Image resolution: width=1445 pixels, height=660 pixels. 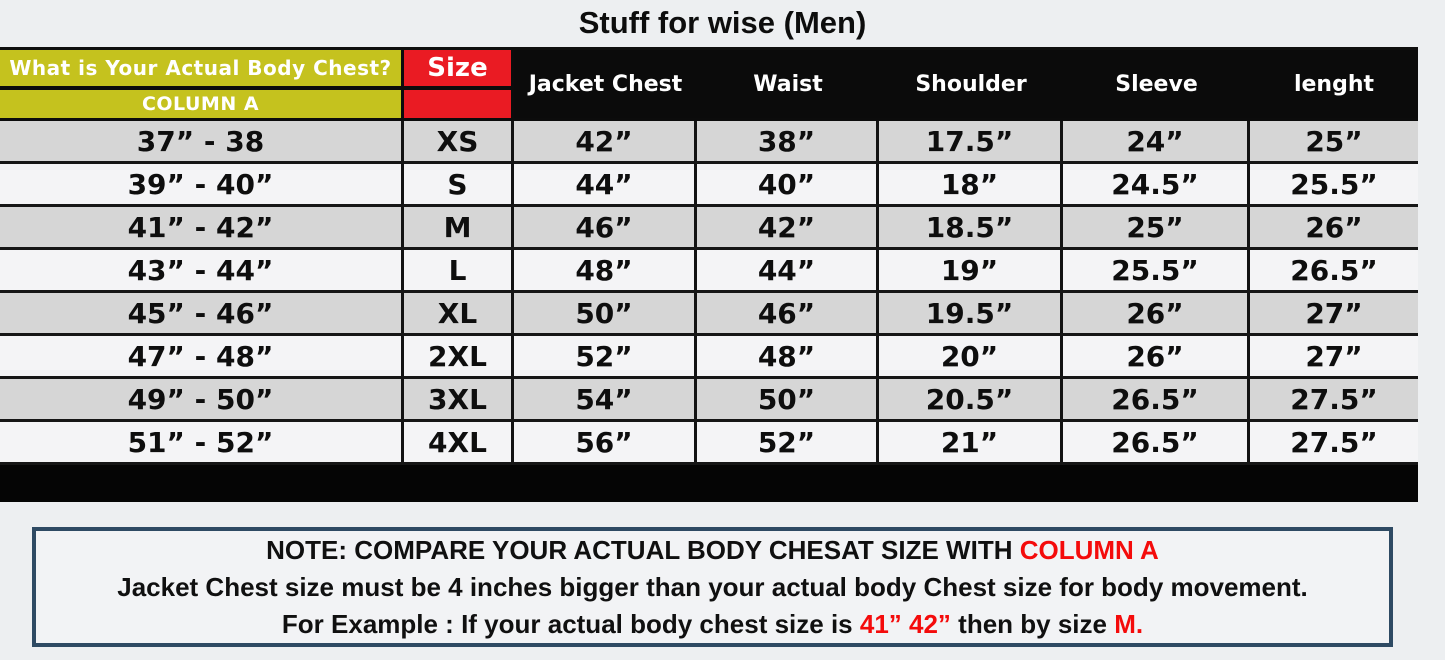 I want to click on waist-header-cell: Waist, so click(x=788, y=84).